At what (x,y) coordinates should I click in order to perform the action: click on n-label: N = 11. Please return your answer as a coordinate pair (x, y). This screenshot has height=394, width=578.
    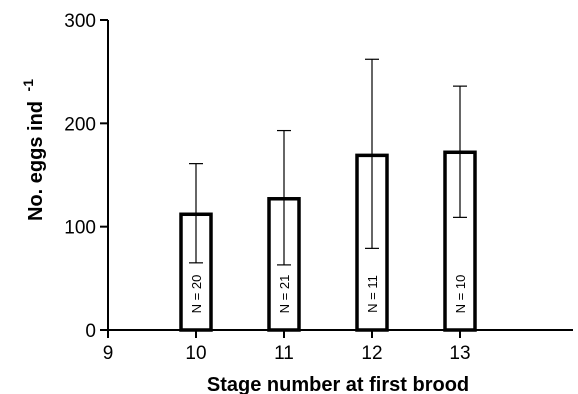
    Looking at the image, I should click on (372, 294).